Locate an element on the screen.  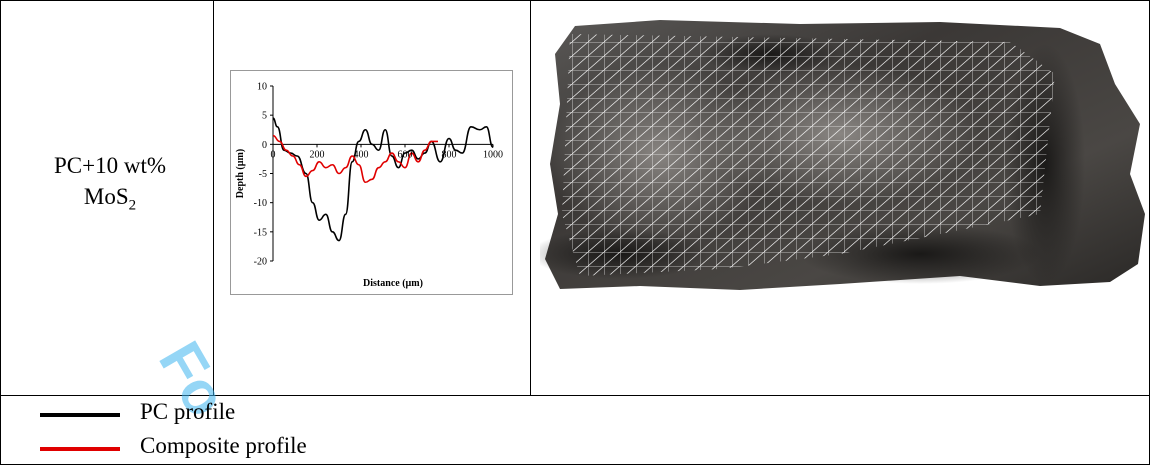
series-line-pc-profile is located at coordinates (383, 179).